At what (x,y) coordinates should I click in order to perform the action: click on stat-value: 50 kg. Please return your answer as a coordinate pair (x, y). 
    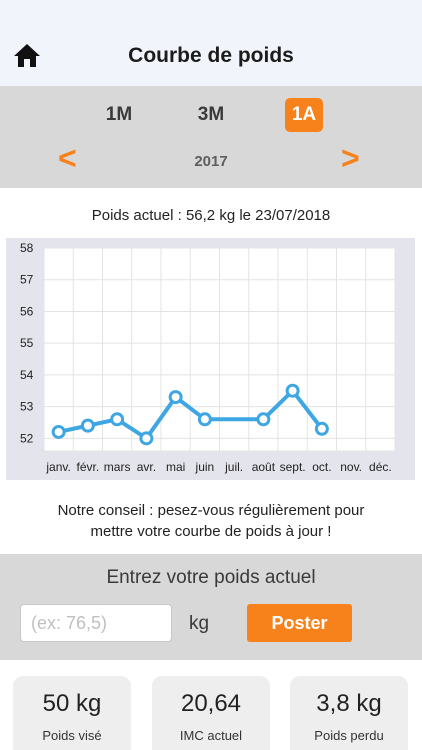
    Looking at the image, I should click on (72, 703).